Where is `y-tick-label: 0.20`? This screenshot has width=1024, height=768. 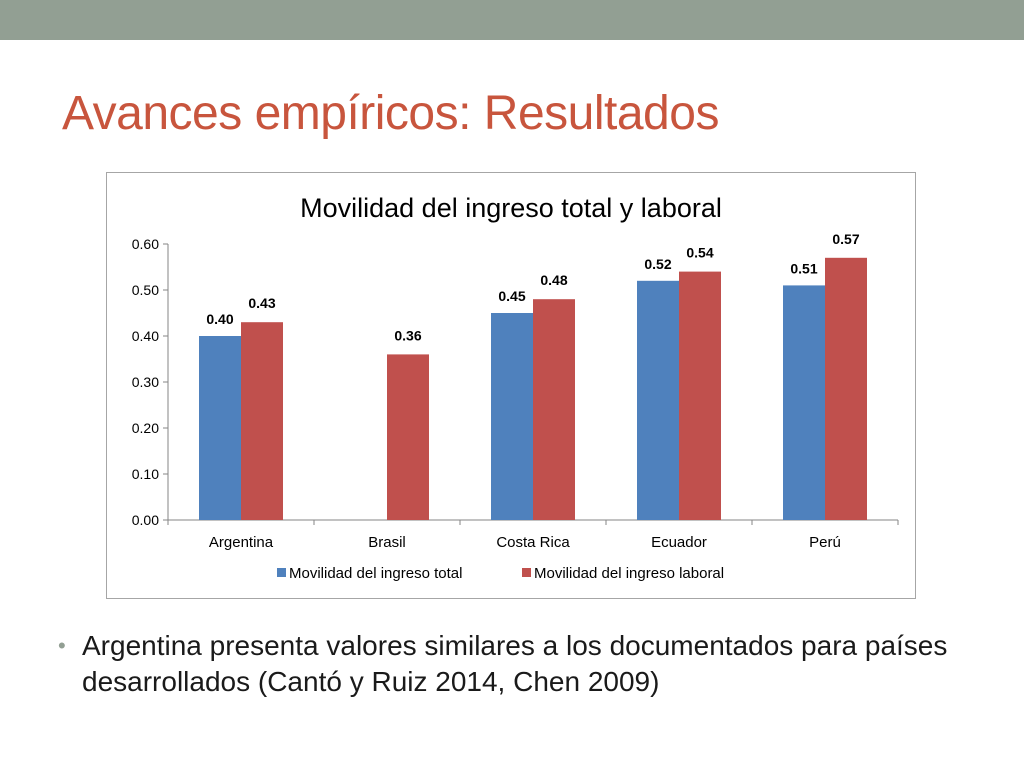
y-tick-label: 0.20 is located at coordinates (145, 428).